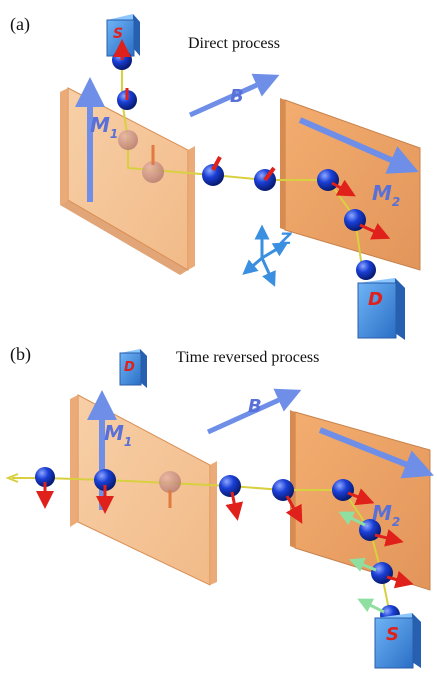 The height and width of the screenshot is (674, 437). What do you see at coordinates (104, 127) in the screenshot?
I see `m1-label-a: M1` at bounding box center [104, 127].